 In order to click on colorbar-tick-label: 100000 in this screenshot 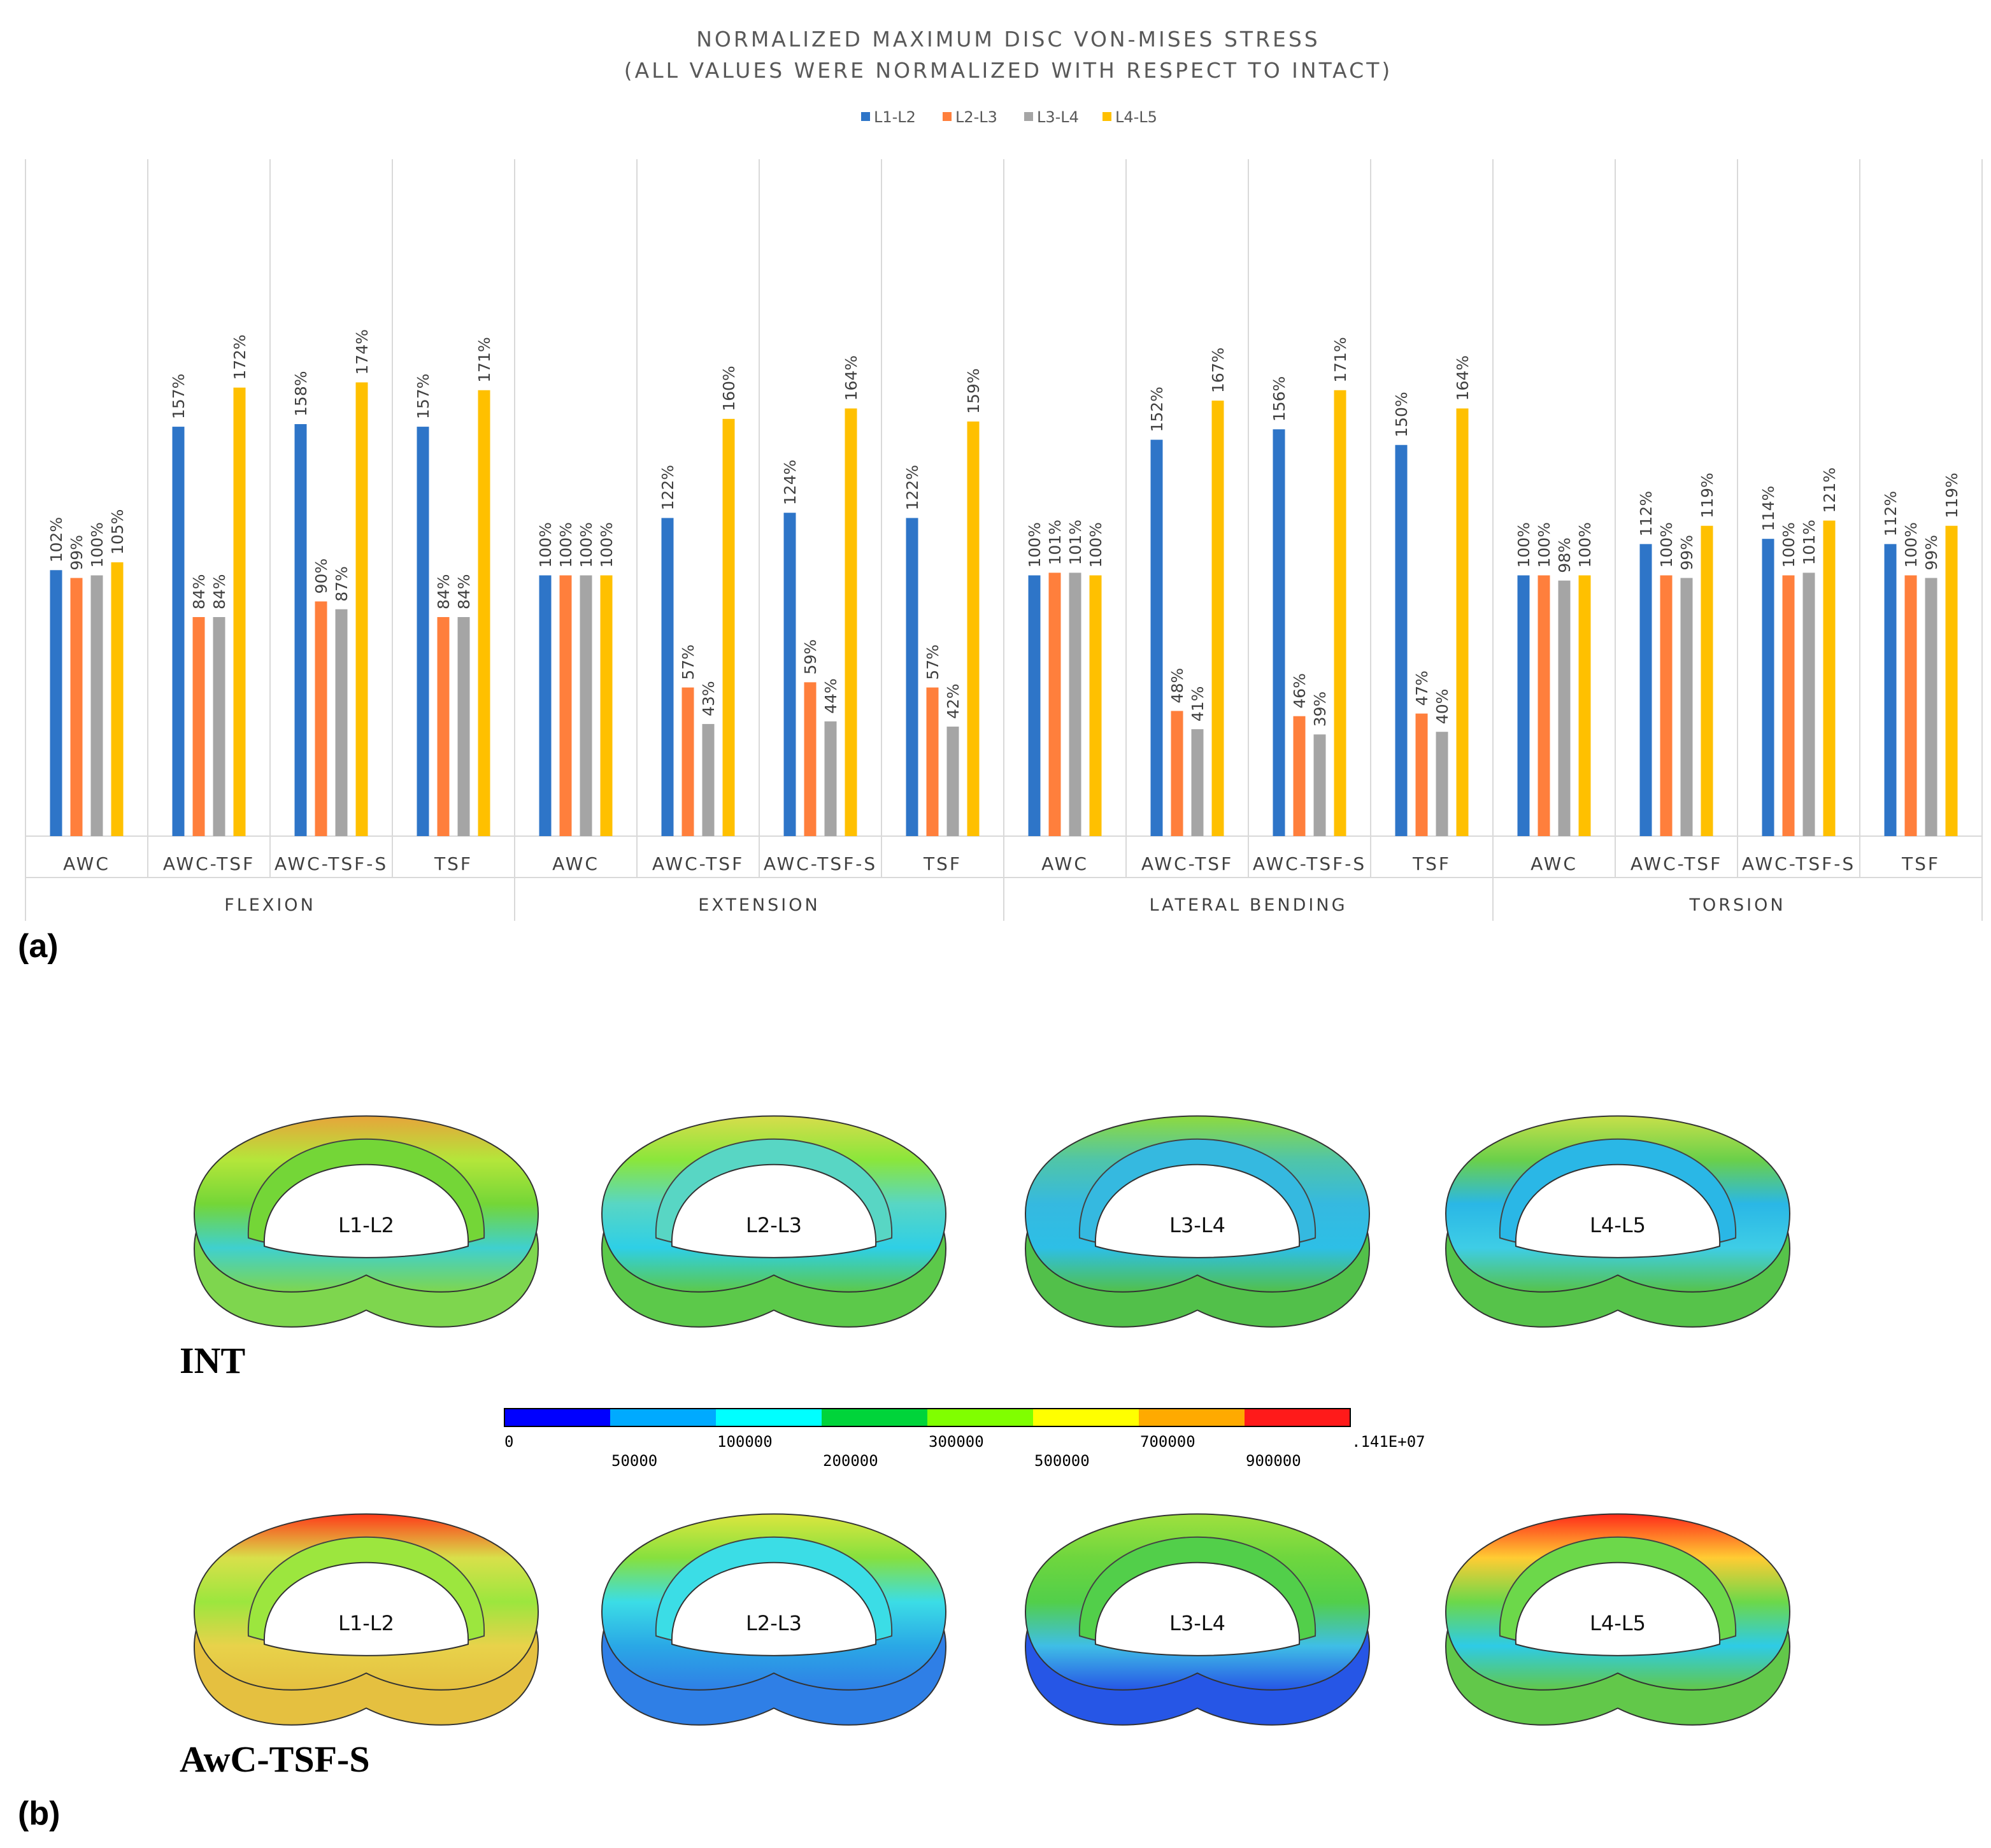, I will do `click(745, 1442)`.